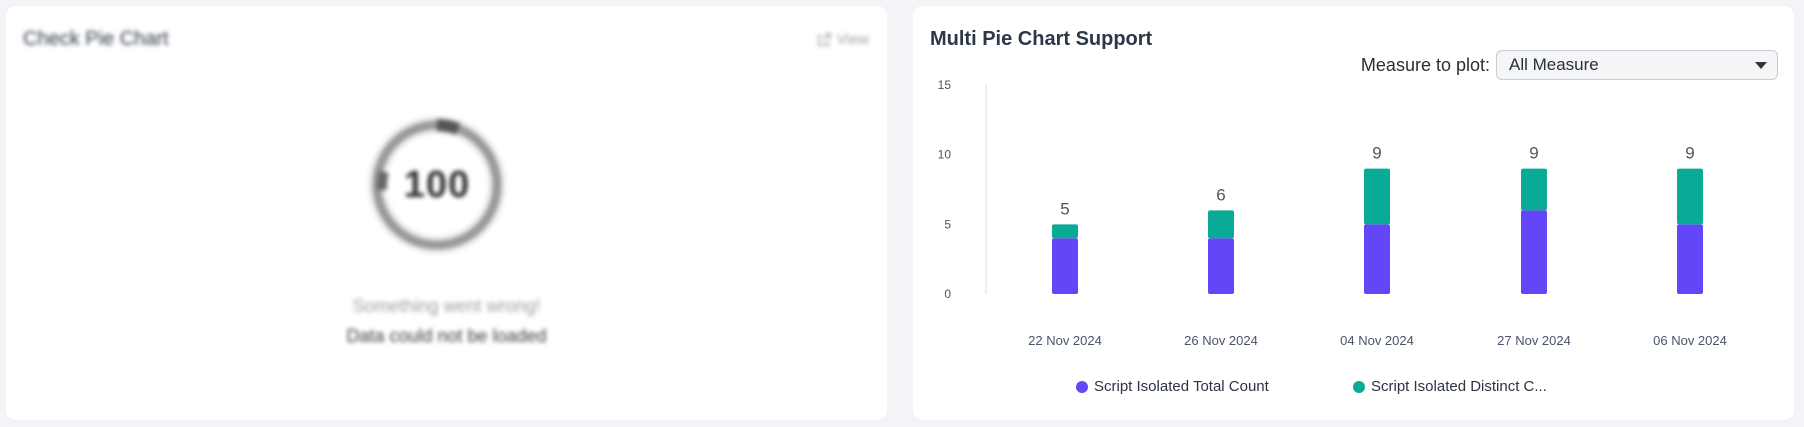 This screenshot has width=1804, height=427. I want to click on legend-label-series-1: Script Isolated Total Count, so click(1181, 386).